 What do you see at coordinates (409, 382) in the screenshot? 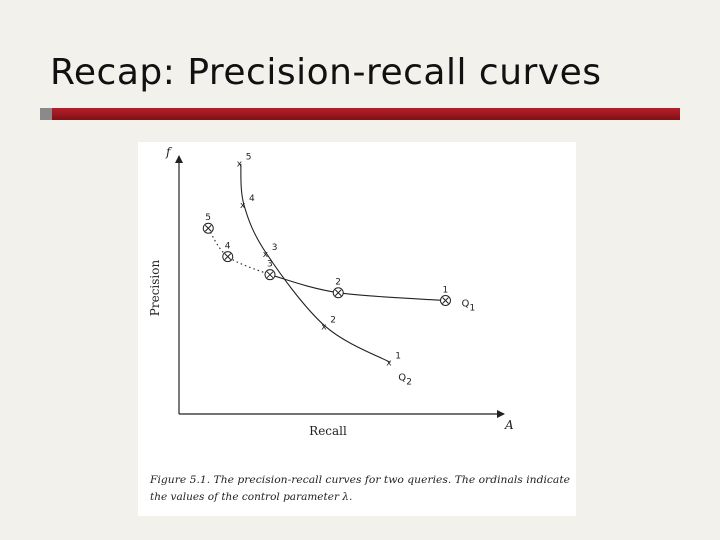
I see `series-q2-label-subscript: 2` at bounding box center [409, 382].